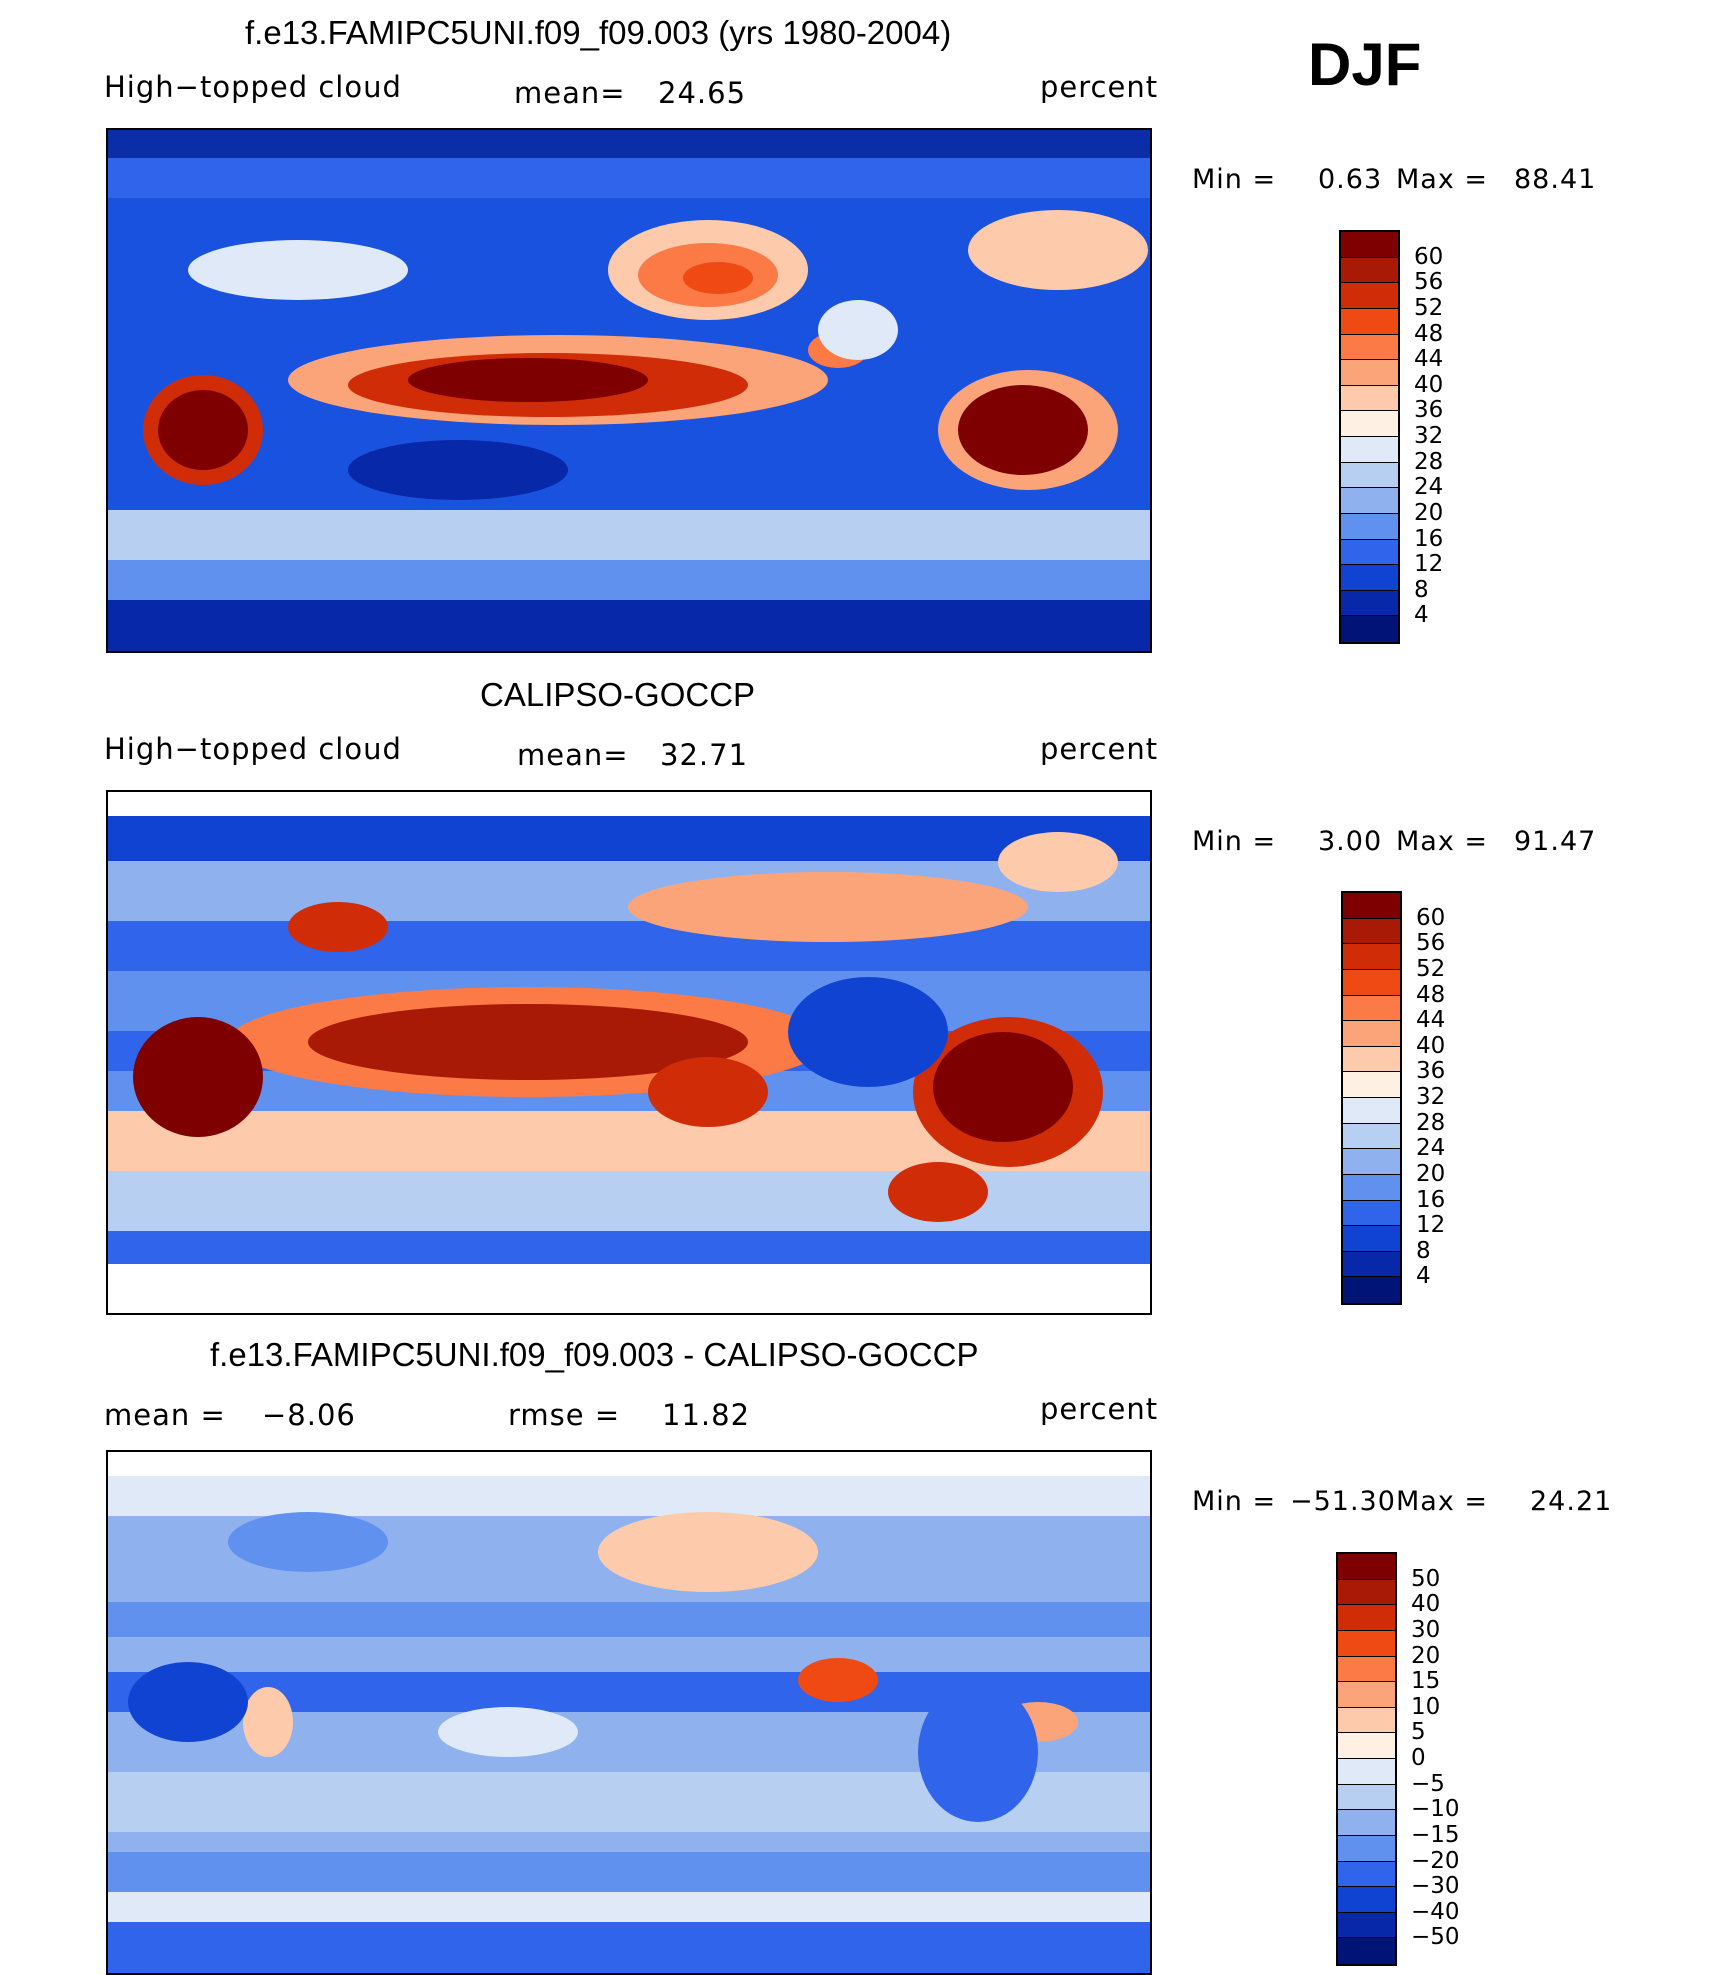 This screenshot has width=1710, height=1975. Describe the element at coordinates (1426, 1629) in the screenshot. I see `colorbar-tick-label: 30` at that location.